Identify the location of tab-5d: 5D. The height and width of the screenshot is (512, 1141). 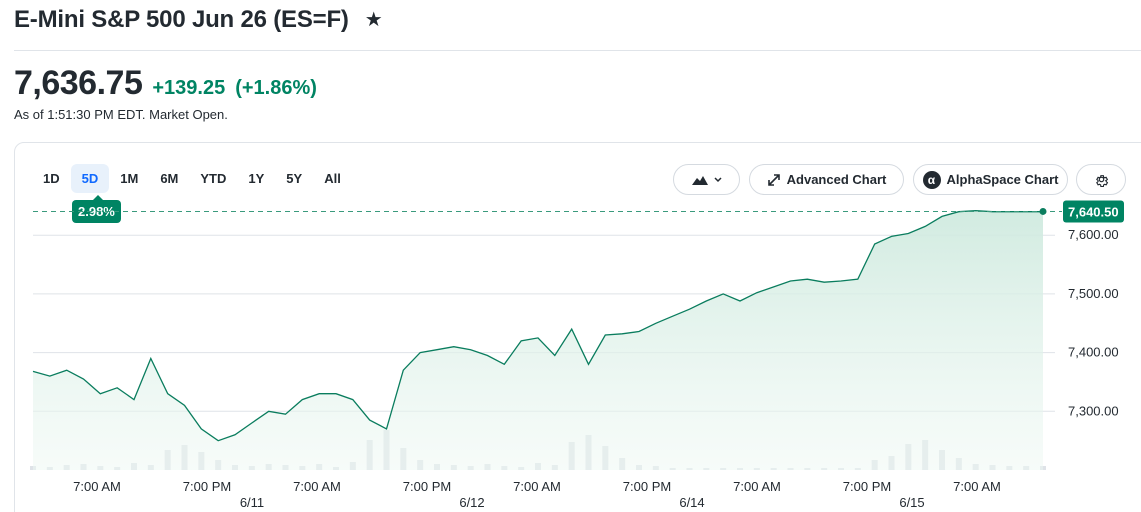
(90, 178).